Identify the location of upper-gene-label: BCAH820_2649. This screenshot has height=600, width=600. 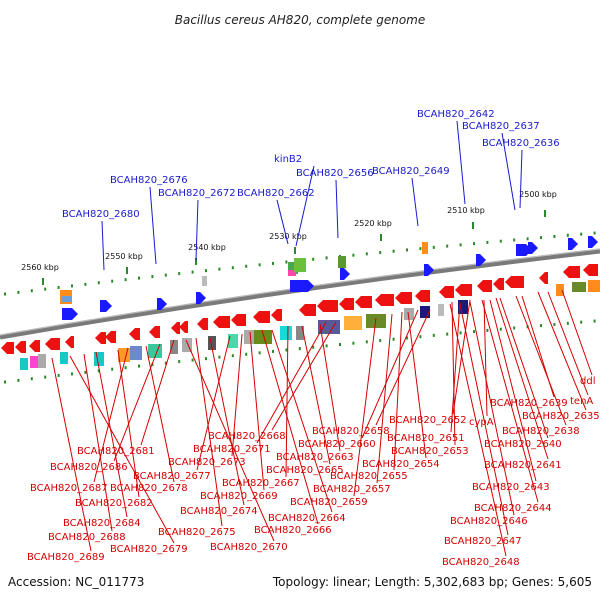
(411, 171).